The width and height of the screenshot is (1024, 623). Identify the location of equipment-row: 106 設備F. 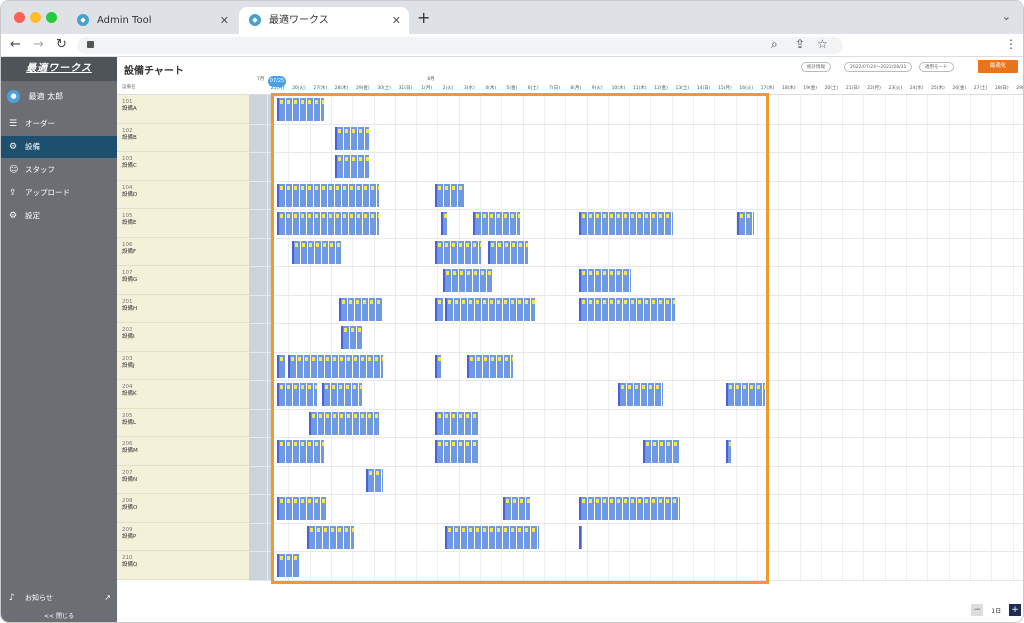
(183, 252).